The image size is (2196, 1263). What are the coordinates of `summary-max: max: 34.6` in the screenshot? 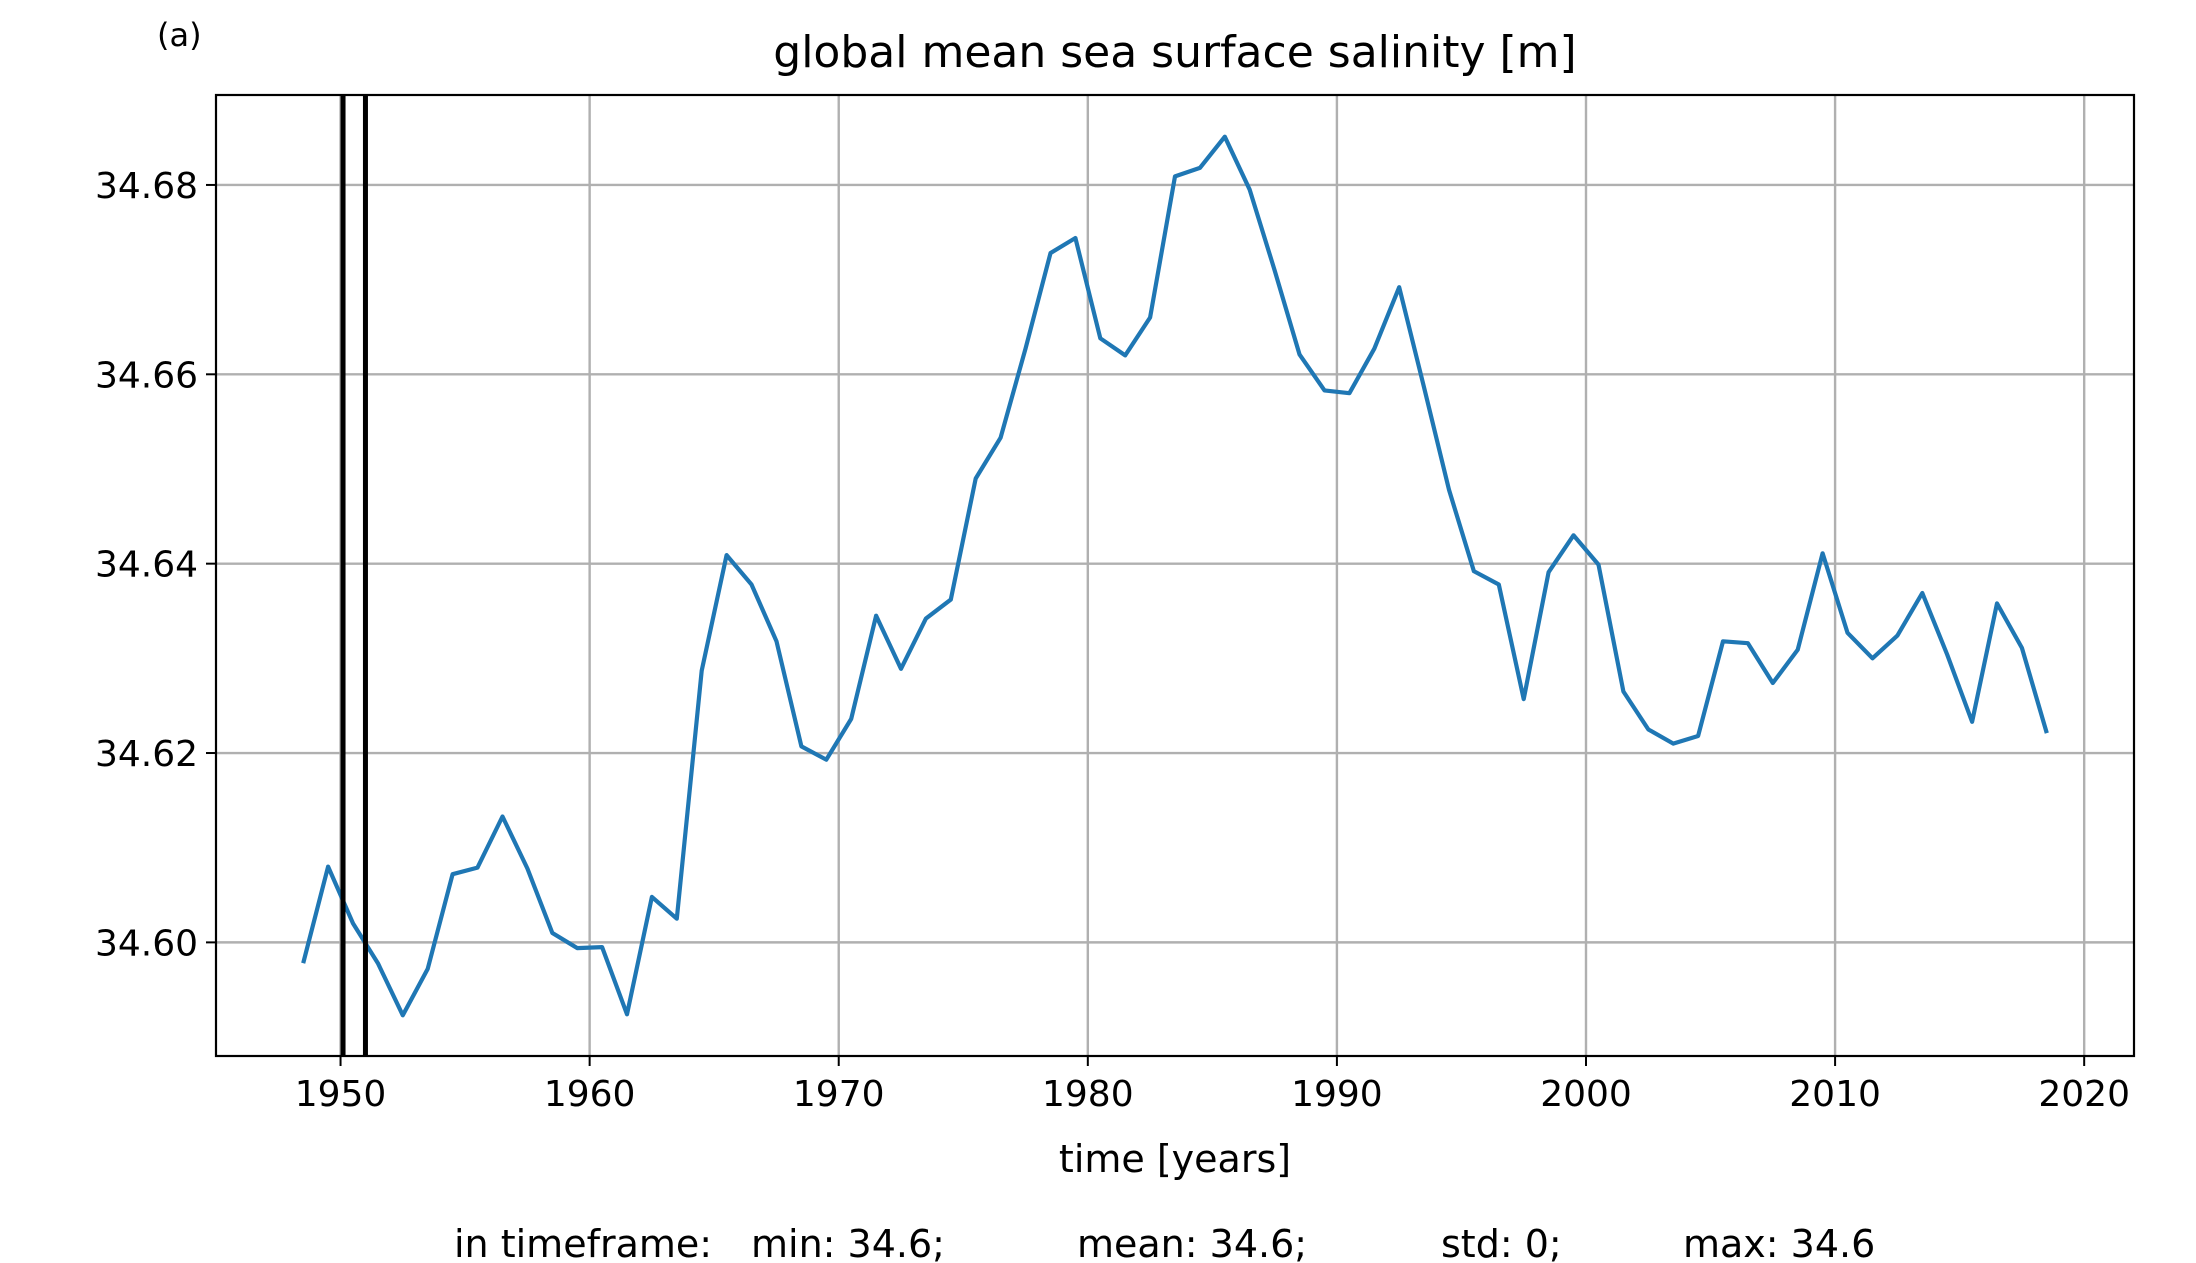 It's located at (1779, 1242).